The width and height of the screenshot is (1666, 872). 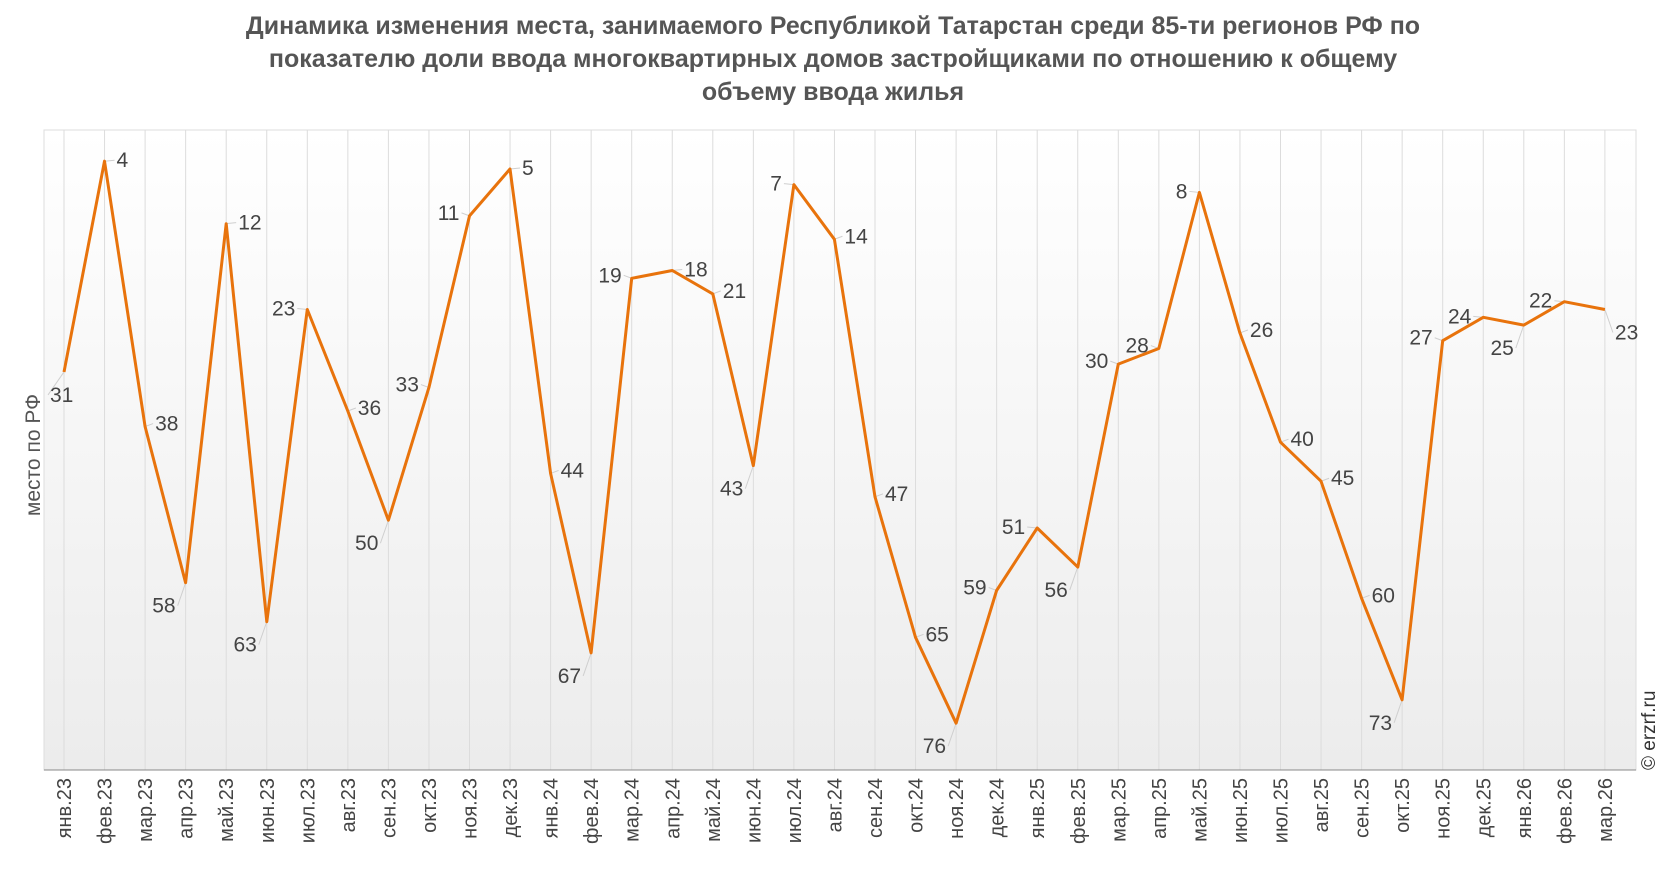 What do you see at coordinates (552, 808) in the screenshot?
I see `x-tick-label: янв.24` at bounding box center [552, 808].